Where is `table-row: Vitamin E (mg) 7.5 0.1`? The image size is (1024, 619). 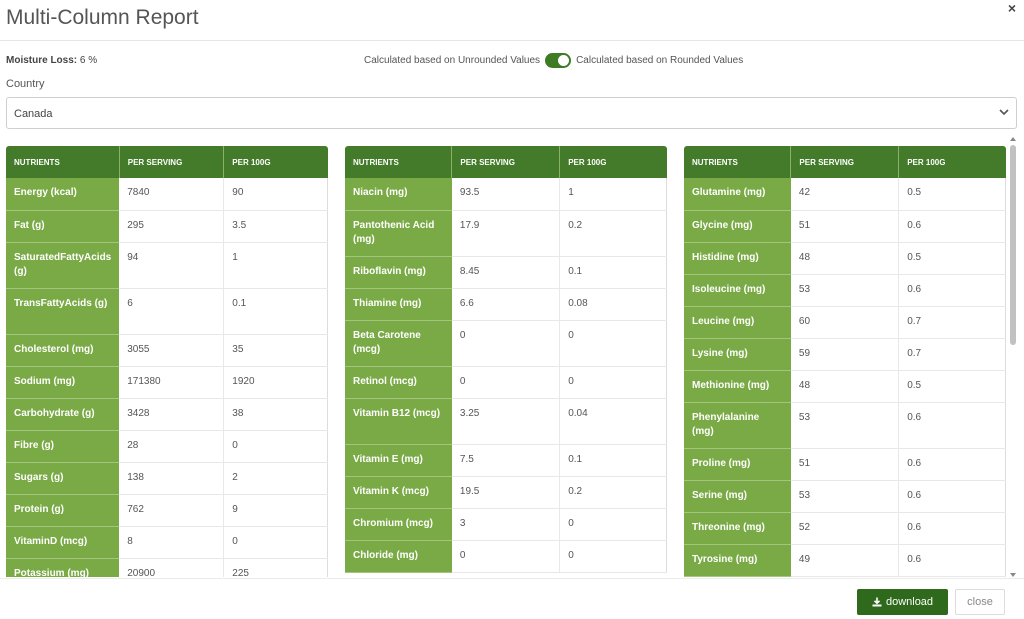 table-row: Vitamin E (mg) 7.5 0.1 is located at coordinates (506, 460).